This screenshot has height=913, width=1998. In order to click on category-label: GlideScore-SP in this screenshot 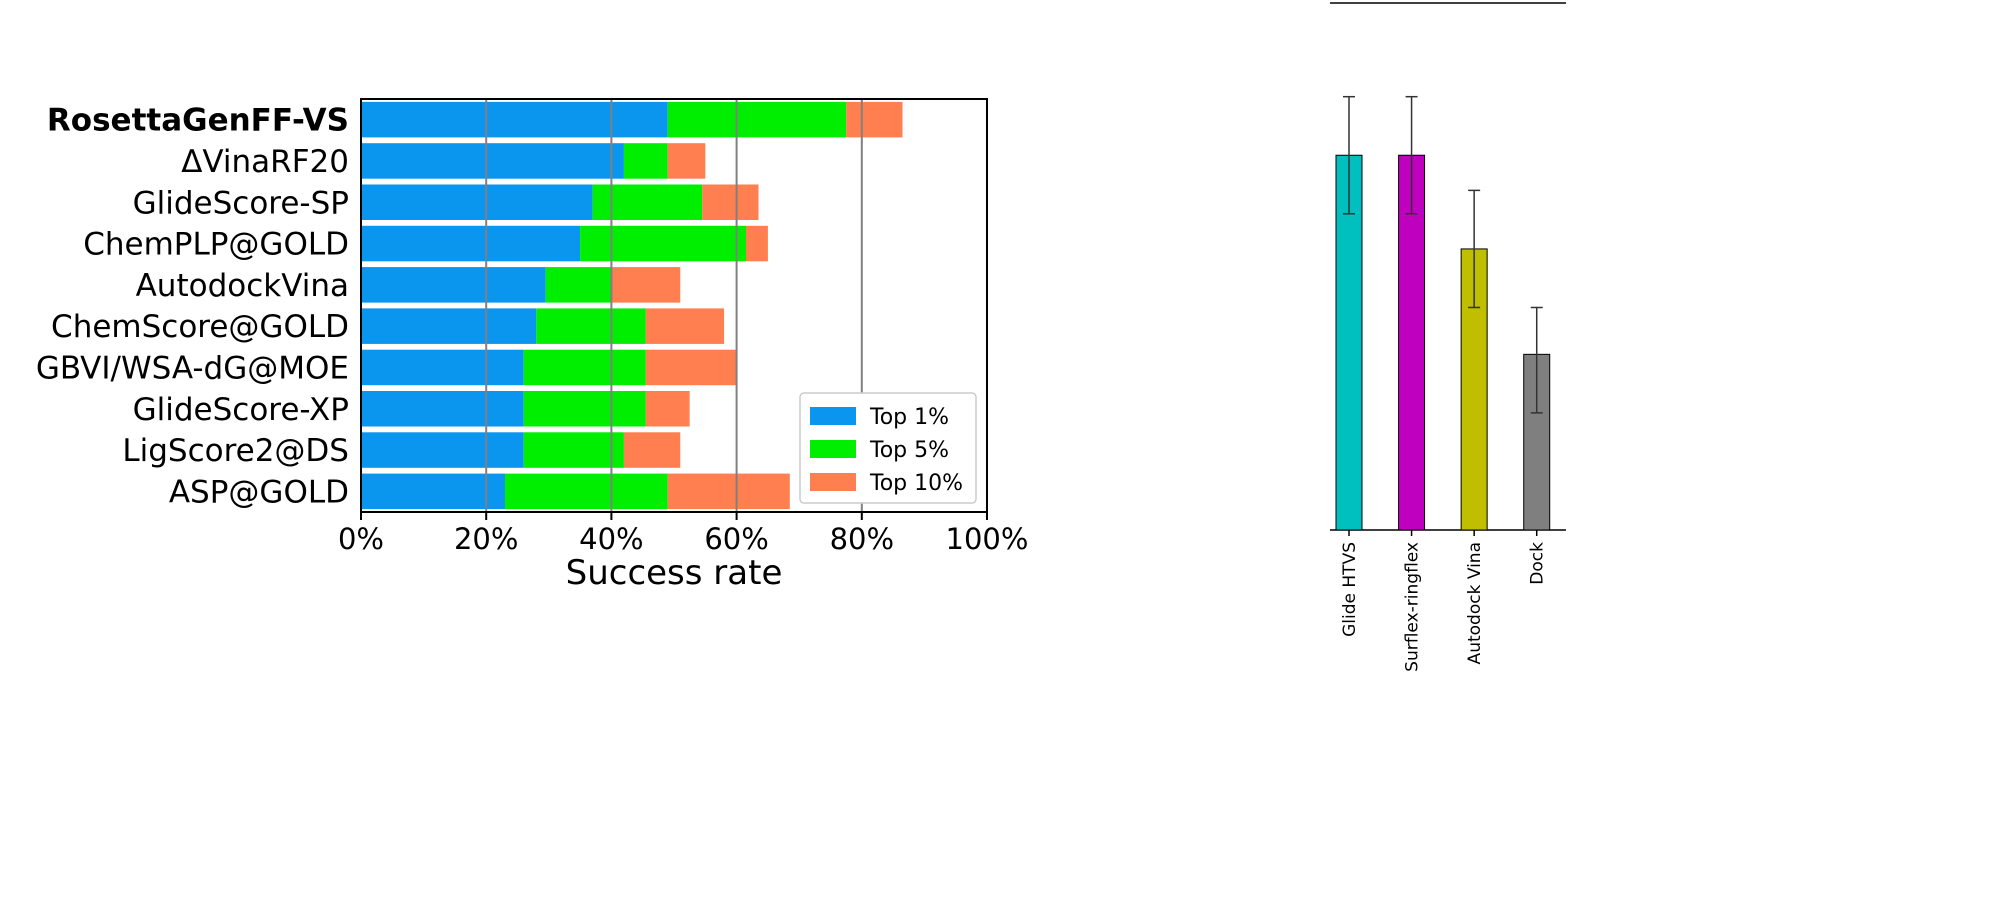, I will do `click(241, 203)`.